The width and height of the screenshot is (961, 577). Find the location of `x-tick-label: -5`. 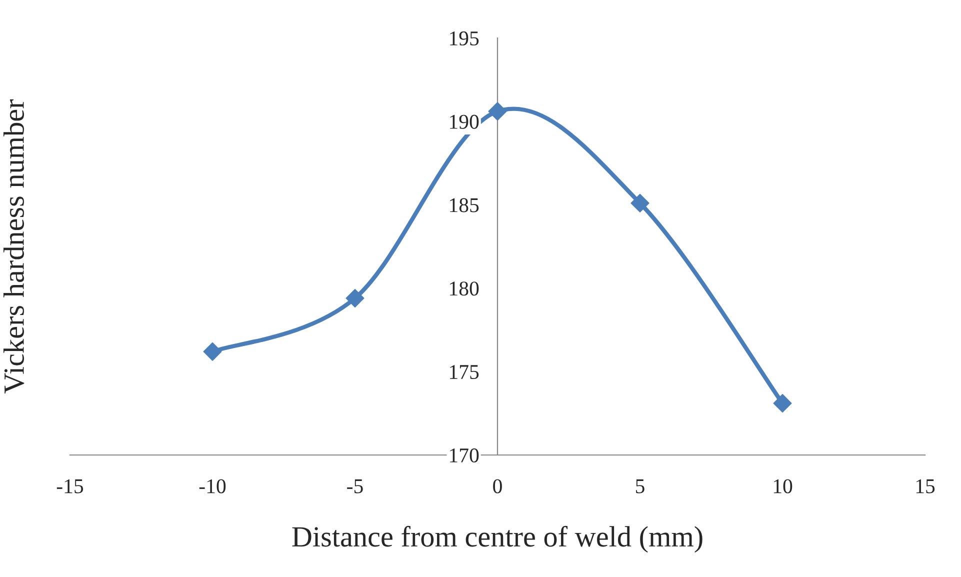

x-tick-label: -5 is located at coordinates (355, 486).